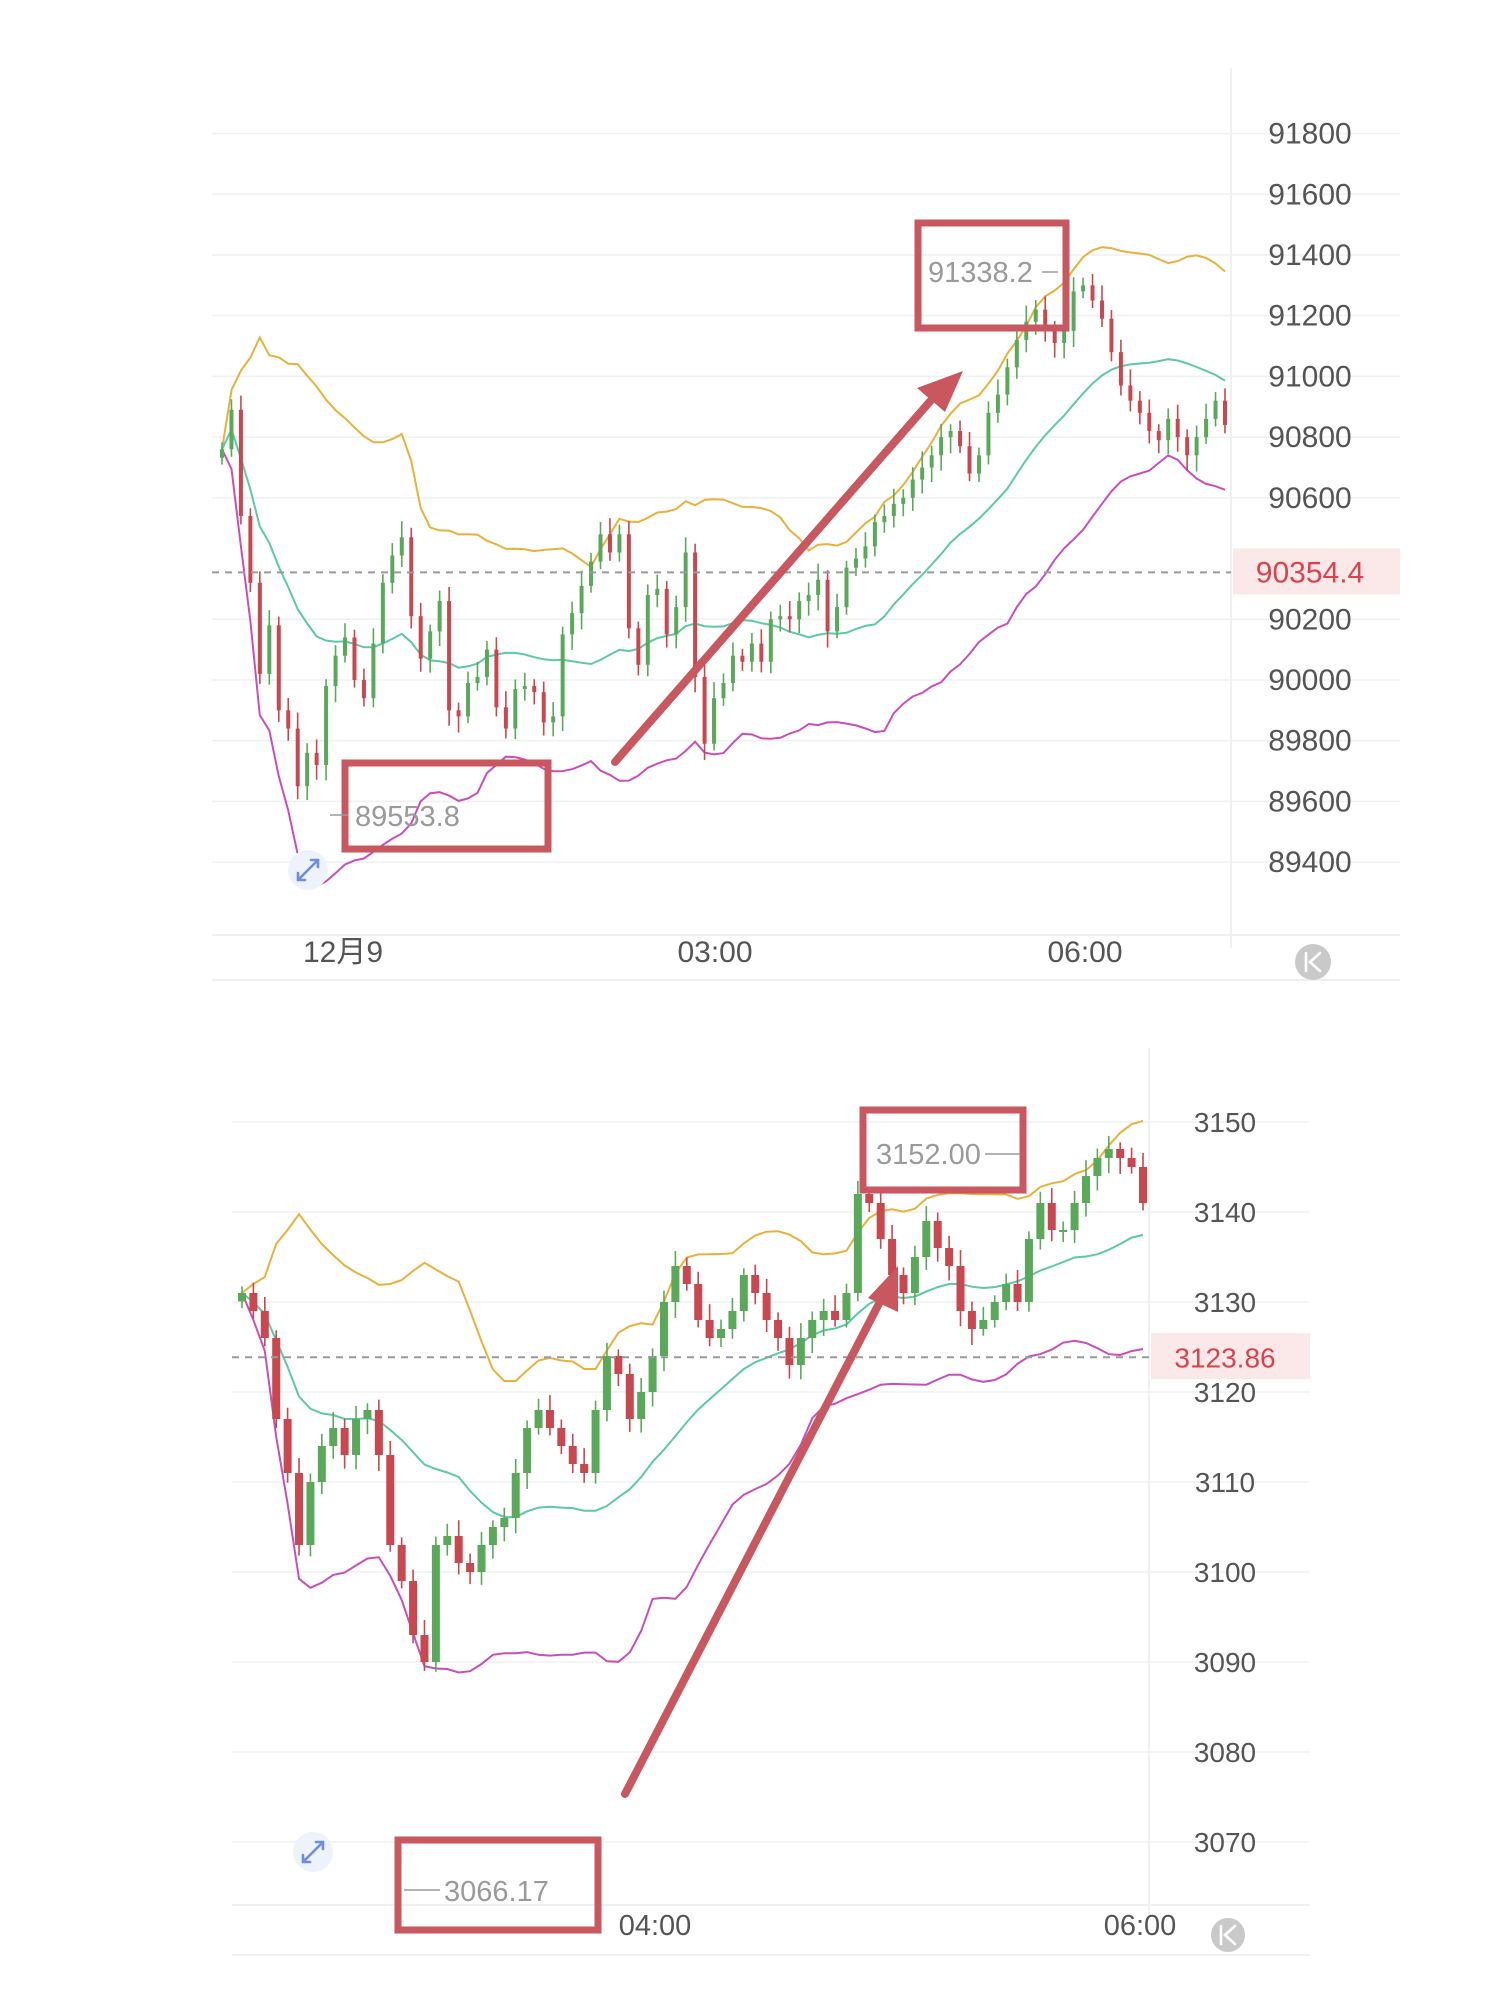  I want to click on p2-jump-to-start-icon, so click(1228, 1935).